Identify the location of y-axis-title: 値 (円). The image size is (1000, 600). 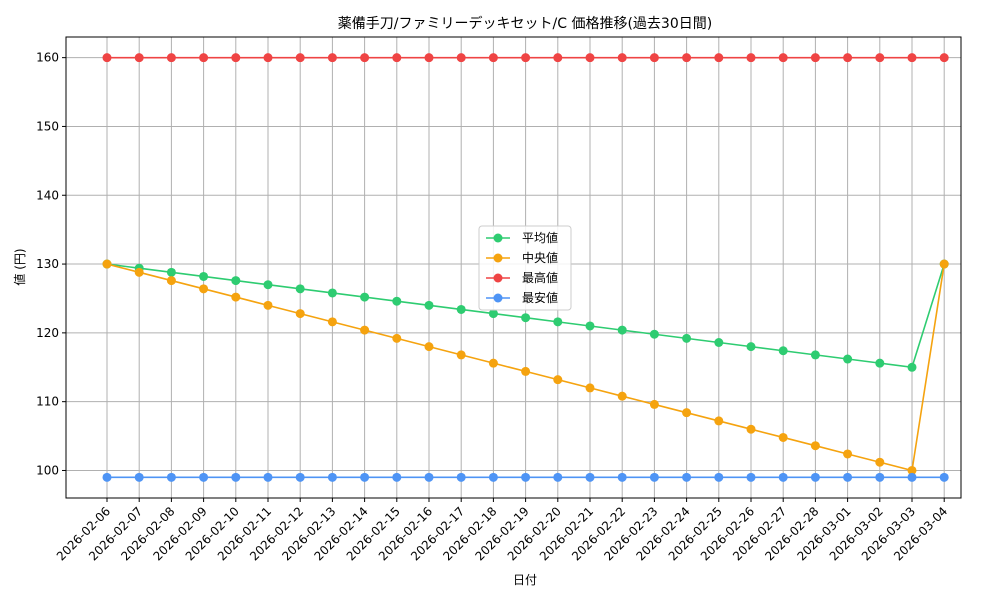
(19, 266).